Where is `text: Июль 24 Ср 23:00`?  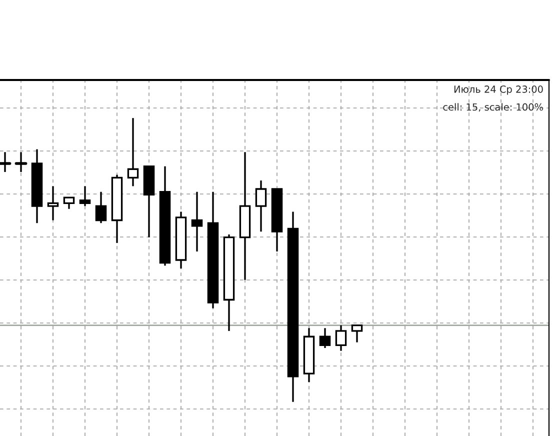
text: Июль 24 Ср 23:00 is located at coordinates (498, 90).